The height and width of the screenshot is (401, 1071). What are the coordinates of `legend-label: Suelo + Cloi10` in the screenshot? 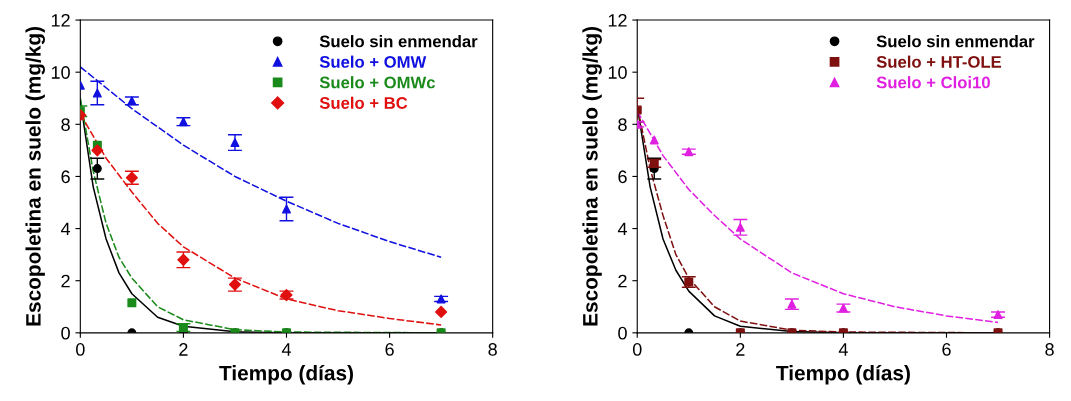 It's located at (933, 82).